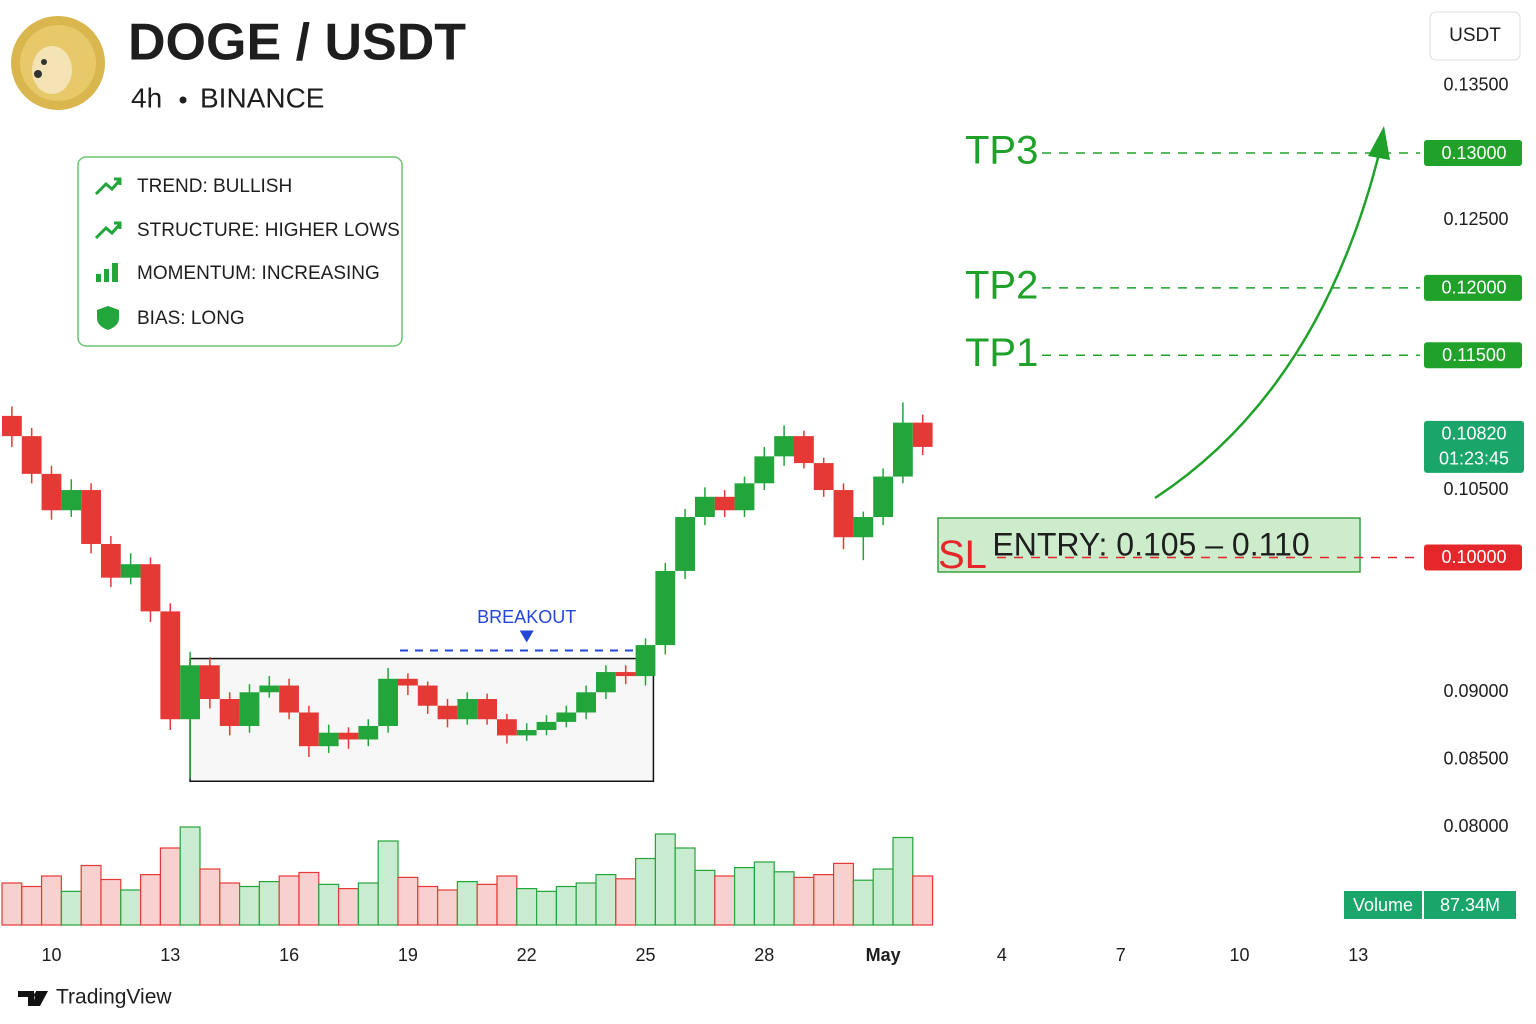  I want to click on x-tick-label: 7, so click(1121, 955).